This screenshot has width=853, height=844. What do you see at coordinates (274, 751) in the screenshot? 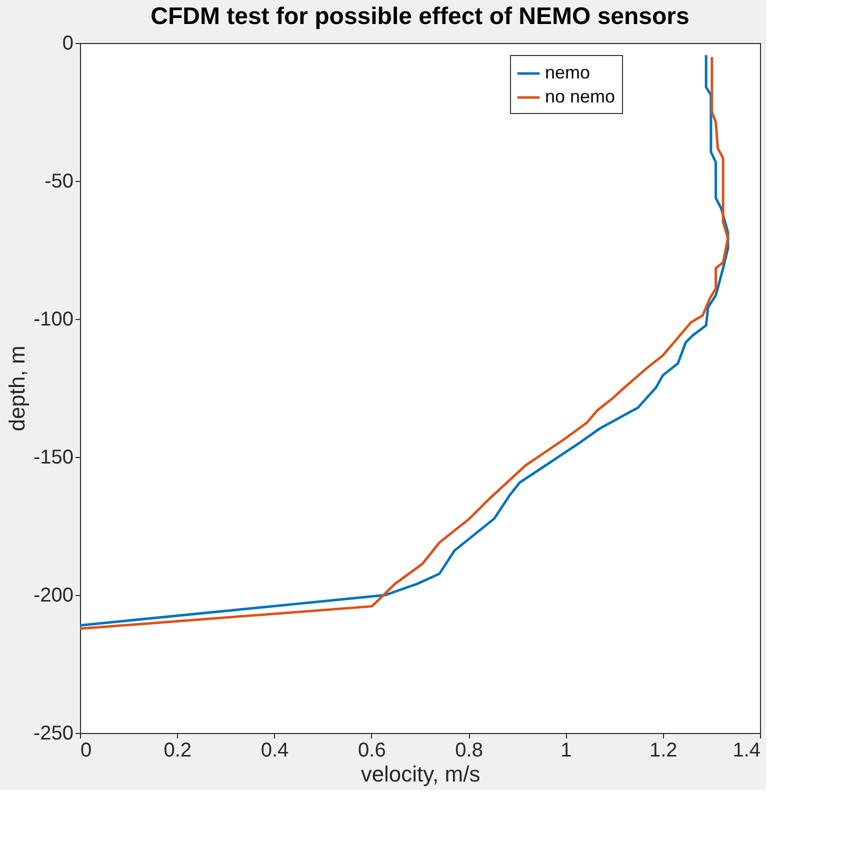
I see `x-tick-label: 0.4` at bounding box center [274, 751].